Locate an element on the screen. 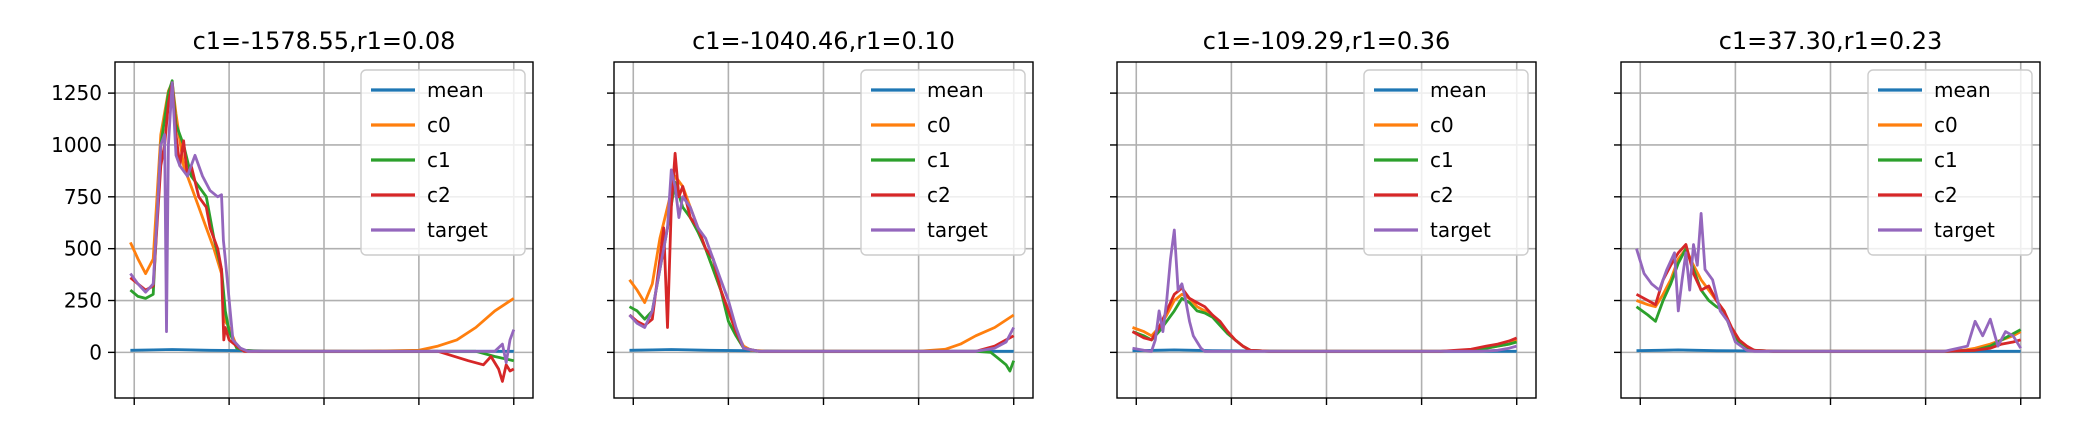 Image resolution: width=2082 pixels, height=424 pixels. y-tick-label: 250 is located at coordinates (83, 301).